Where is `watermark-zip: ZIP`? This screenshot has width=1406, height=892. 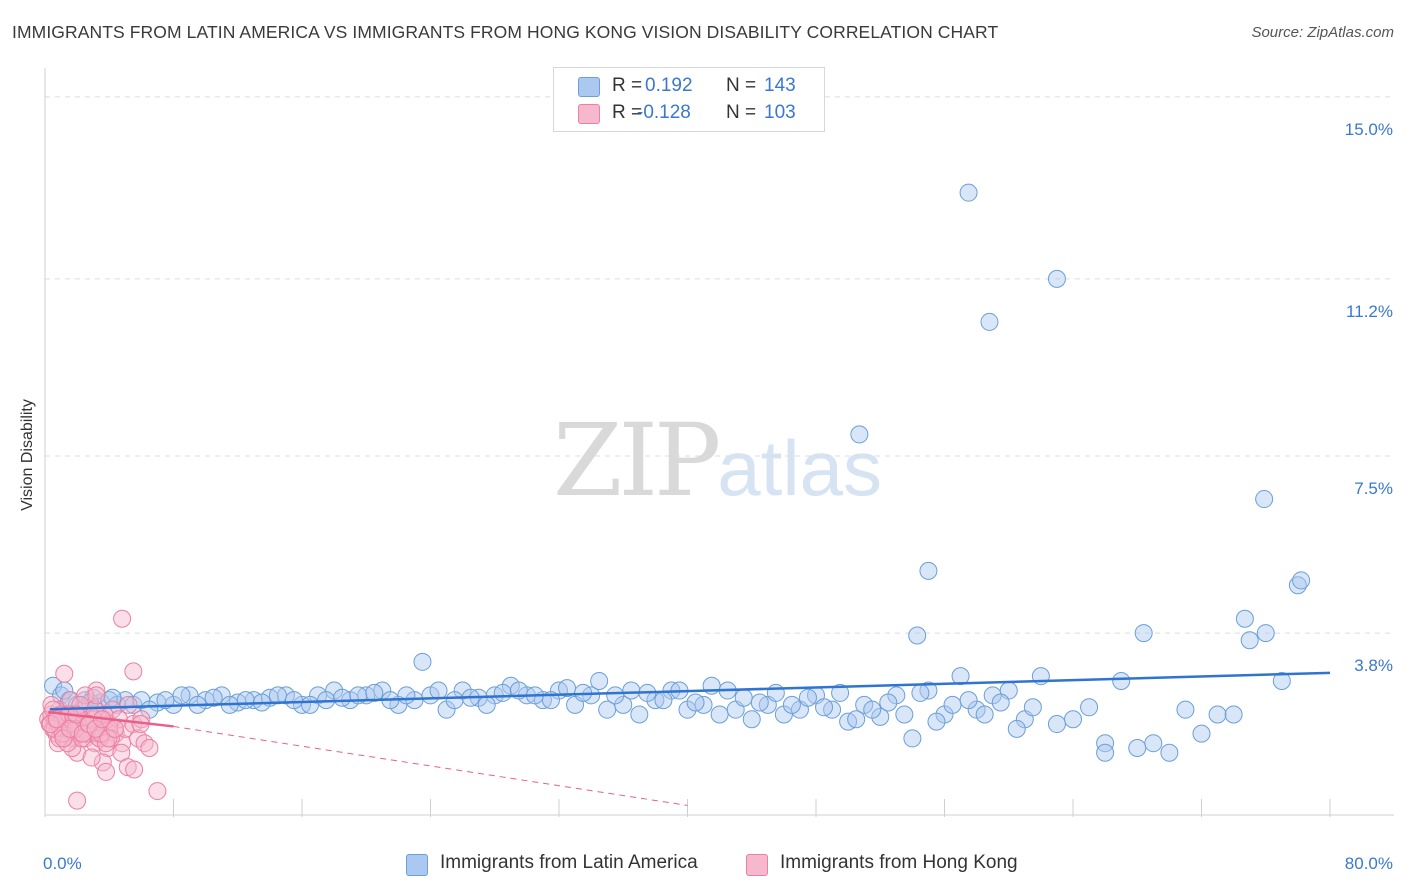
watermark-zip: ZIP is located at coordinates (637, 460).